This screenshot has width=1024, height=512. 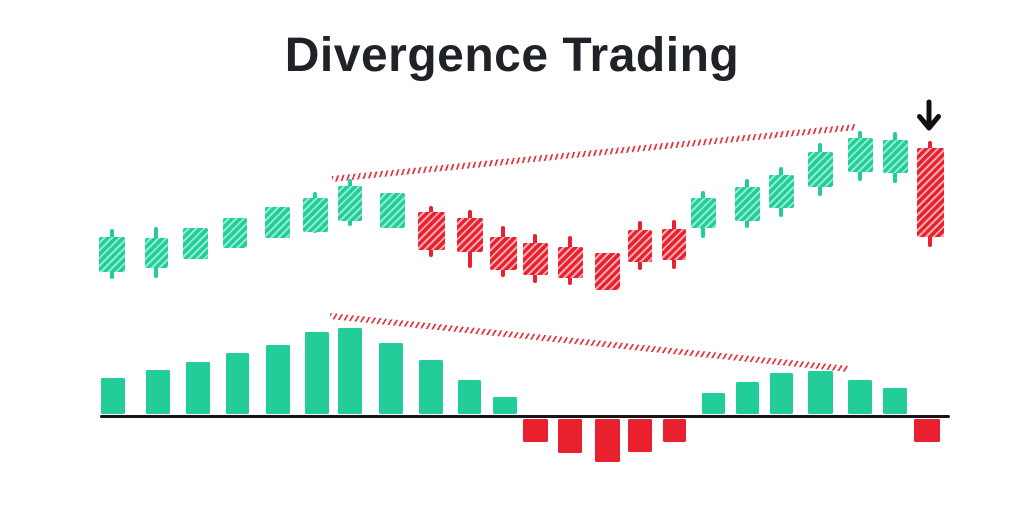 What do you see at coordinates (525, 416) in the screenshot?
I see `zero-line` at bounding box center [525, 416].